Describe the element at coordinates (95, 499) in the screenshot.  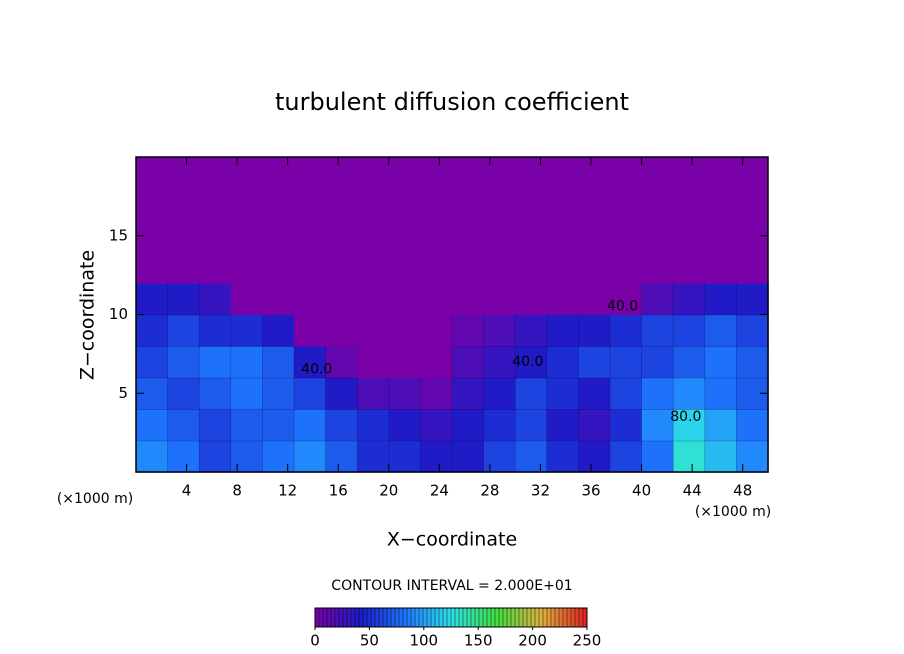
I see `y-unit-label: (×1000 m)` at that location.